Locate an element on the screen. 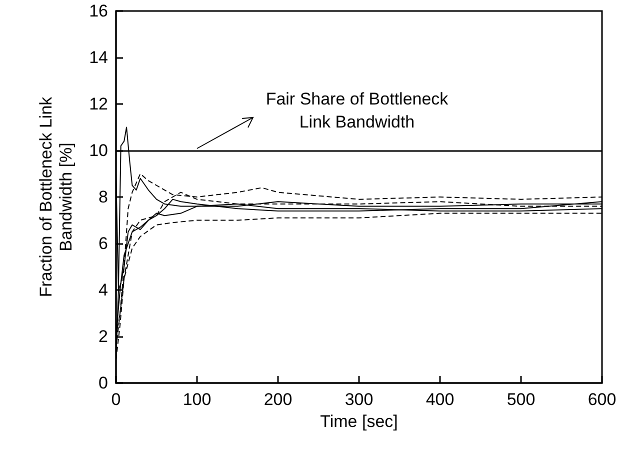  y-tick-label: 0 is located at coordinates (103, 383).